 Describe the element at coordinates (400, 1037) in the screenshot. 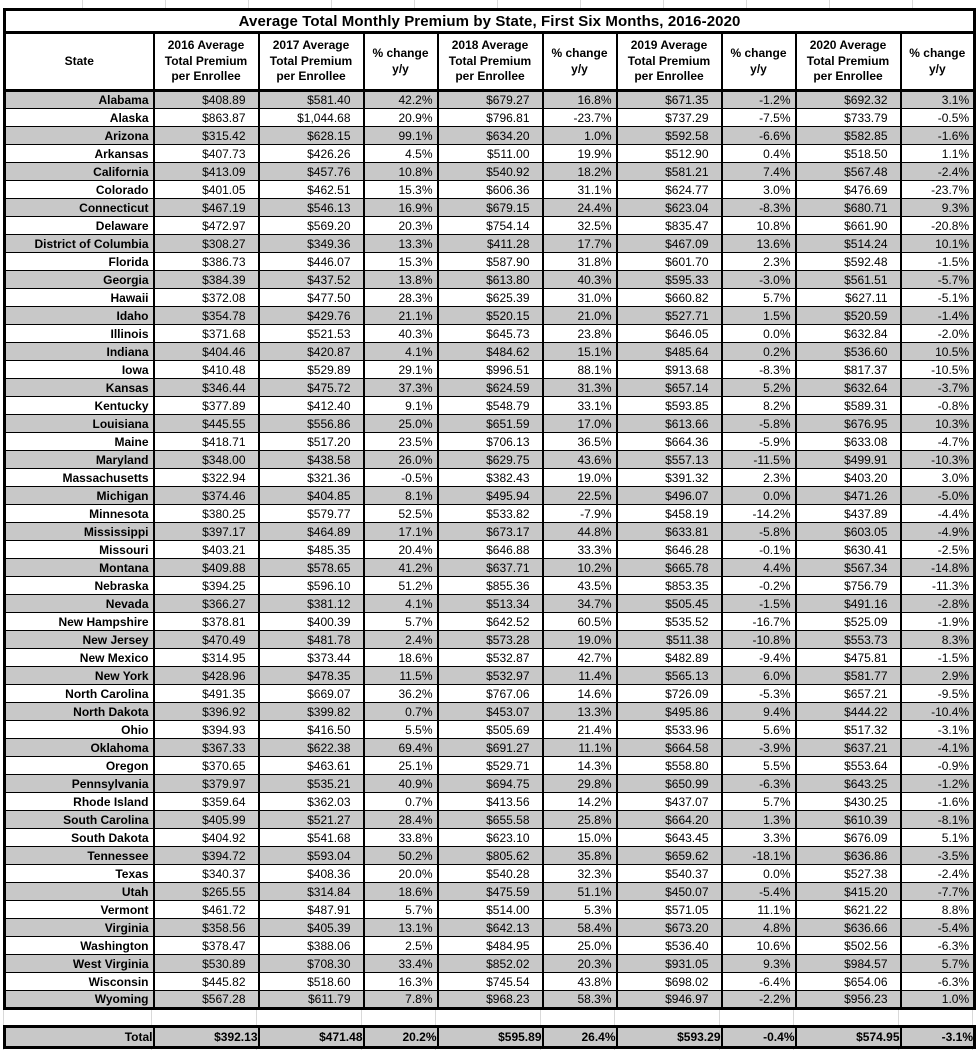

I see `total-pct-change-cell: 20.2%` at that location.